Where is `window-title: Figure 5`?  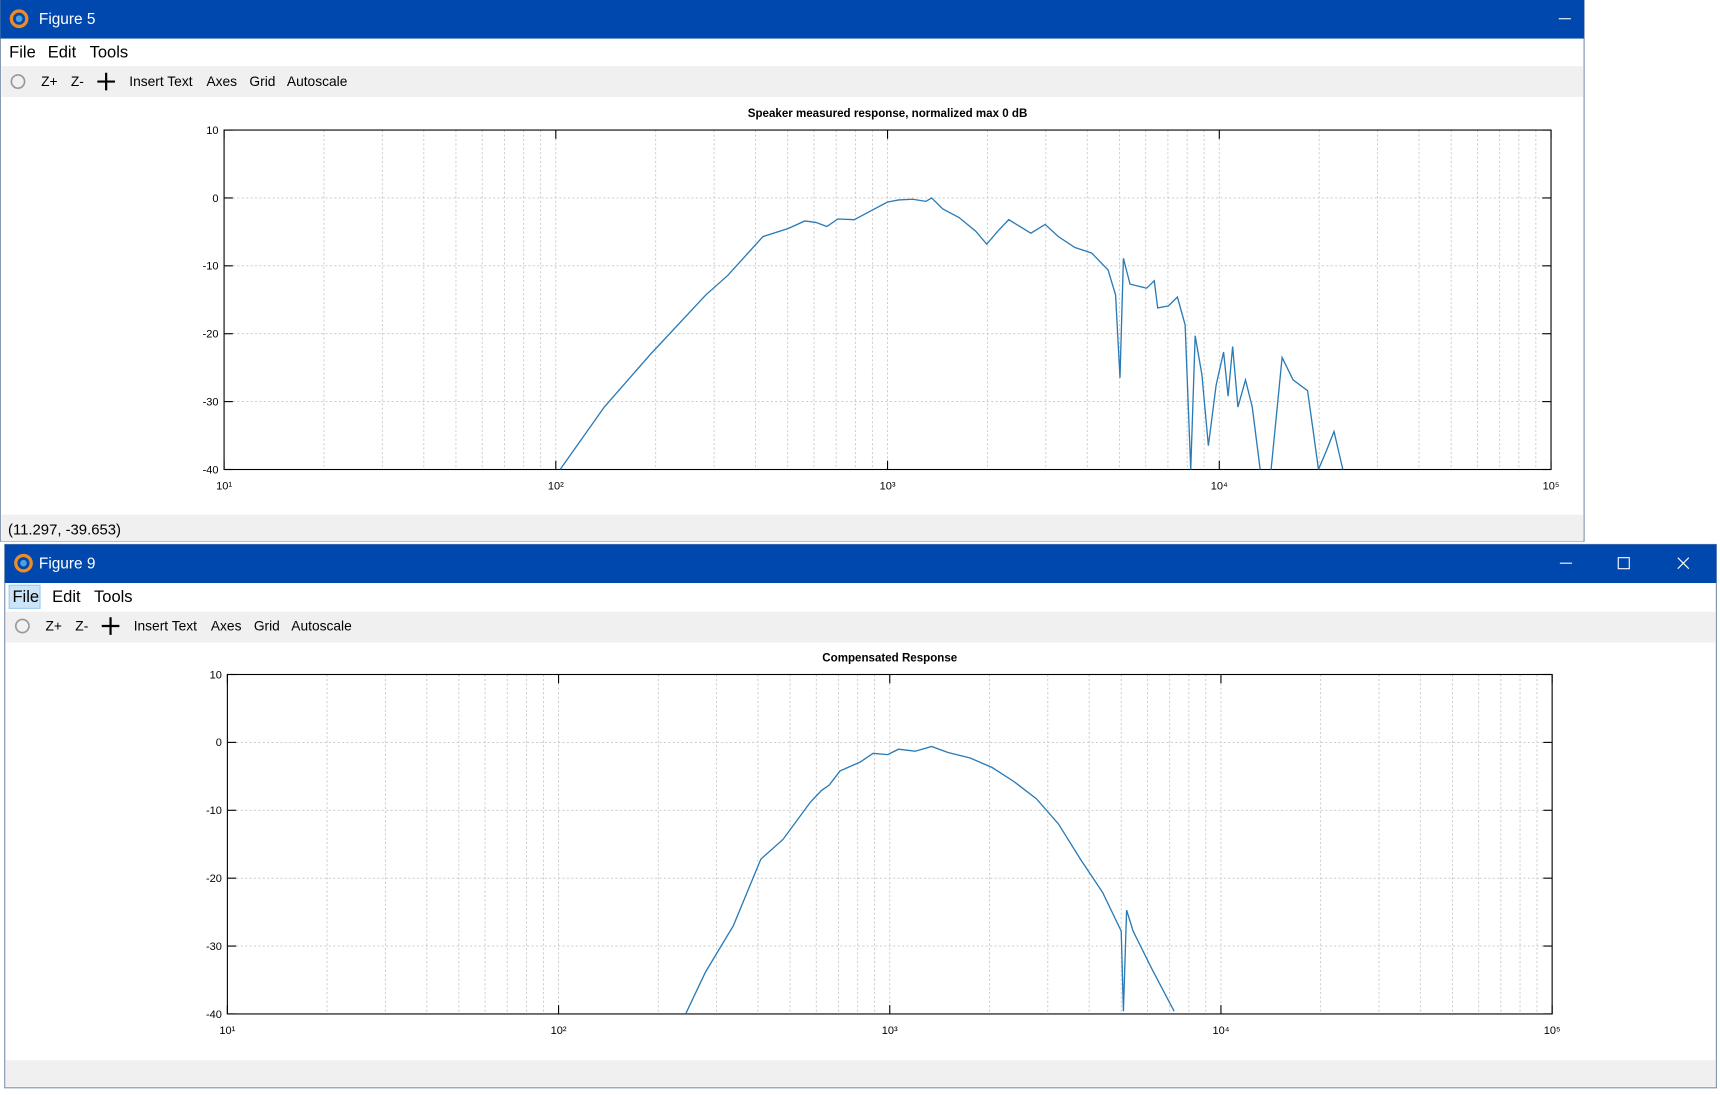 window-title: Figure 5 is located at coordinates (67, 19).